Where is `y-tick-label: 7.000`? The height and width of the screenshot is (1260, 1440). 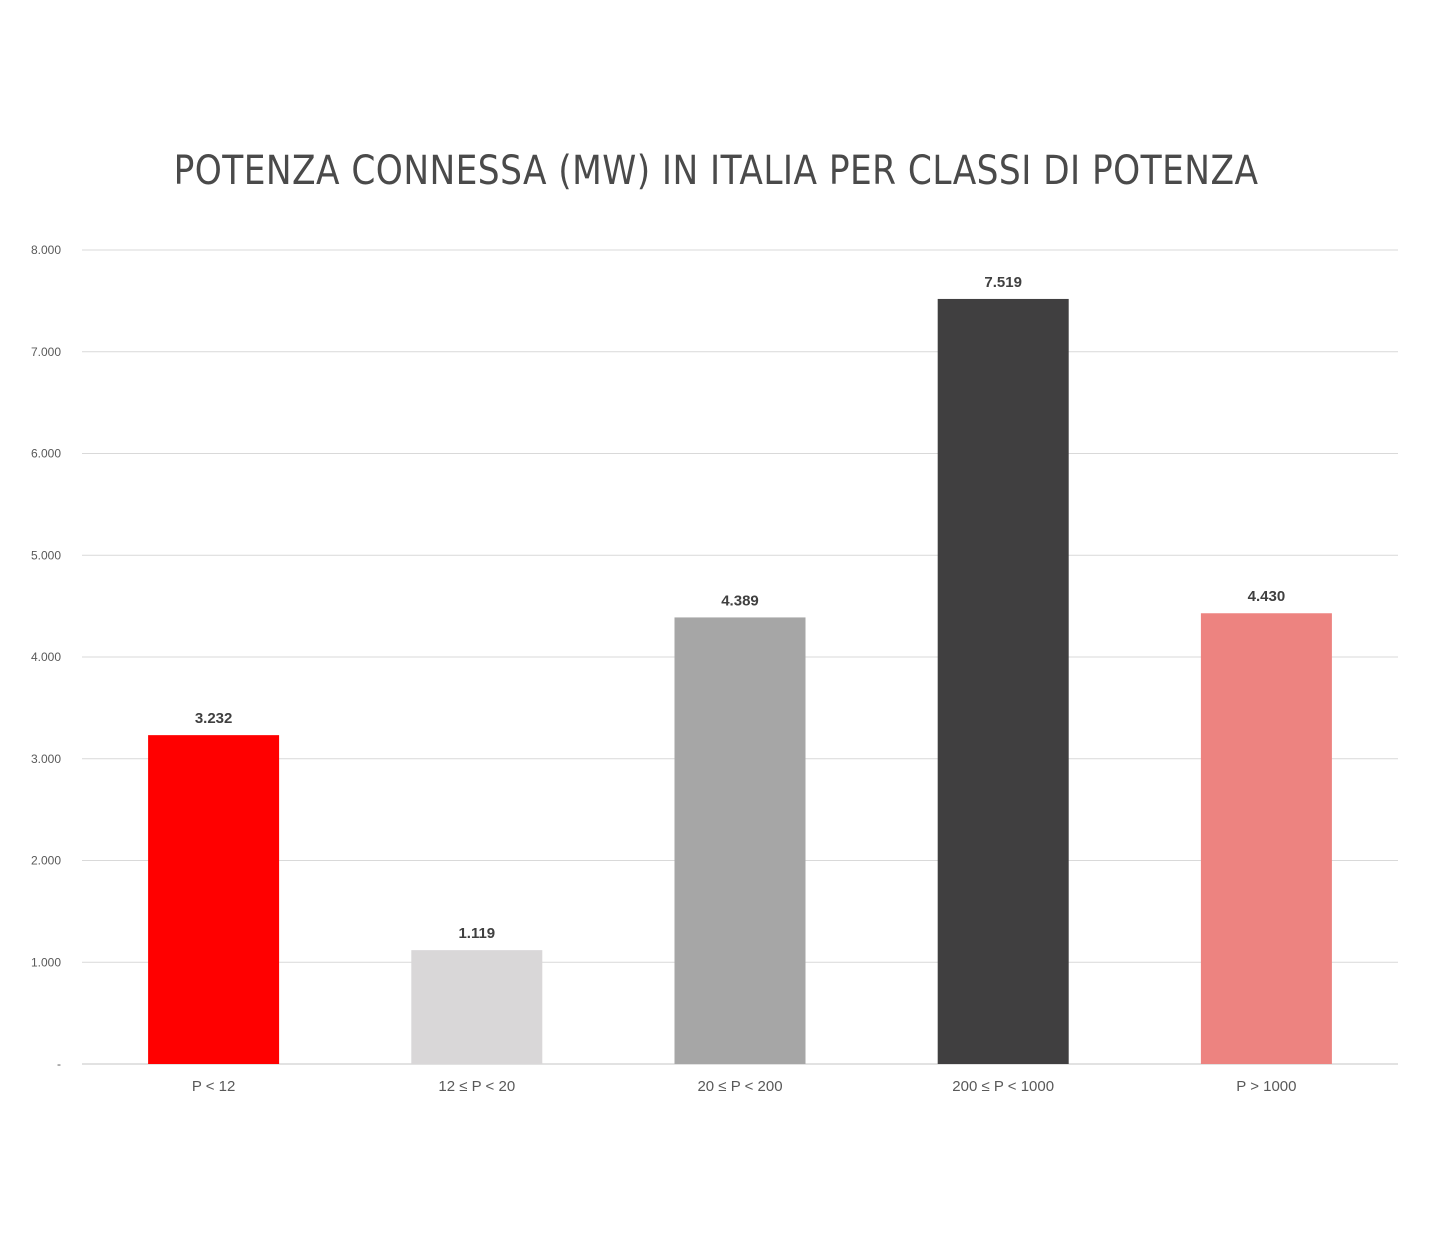
y-tick-label: 7.000 is located at coordinates (46, 352).